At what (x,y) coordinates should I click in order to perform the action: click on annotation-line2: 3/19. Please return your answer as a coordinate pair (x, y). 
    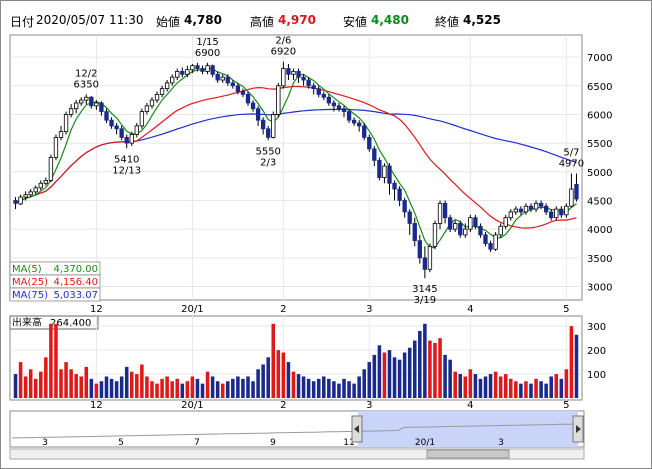
    Looking at the image, I should click on (425, 300).